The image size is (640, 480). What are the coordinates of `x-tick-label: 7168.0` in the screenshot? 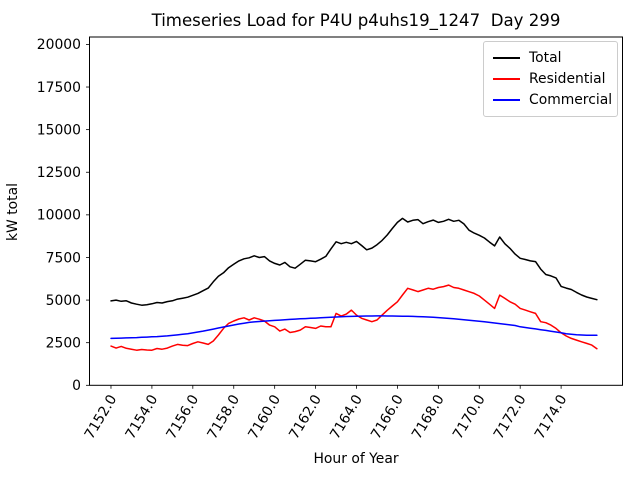 It's located at (428, 417).